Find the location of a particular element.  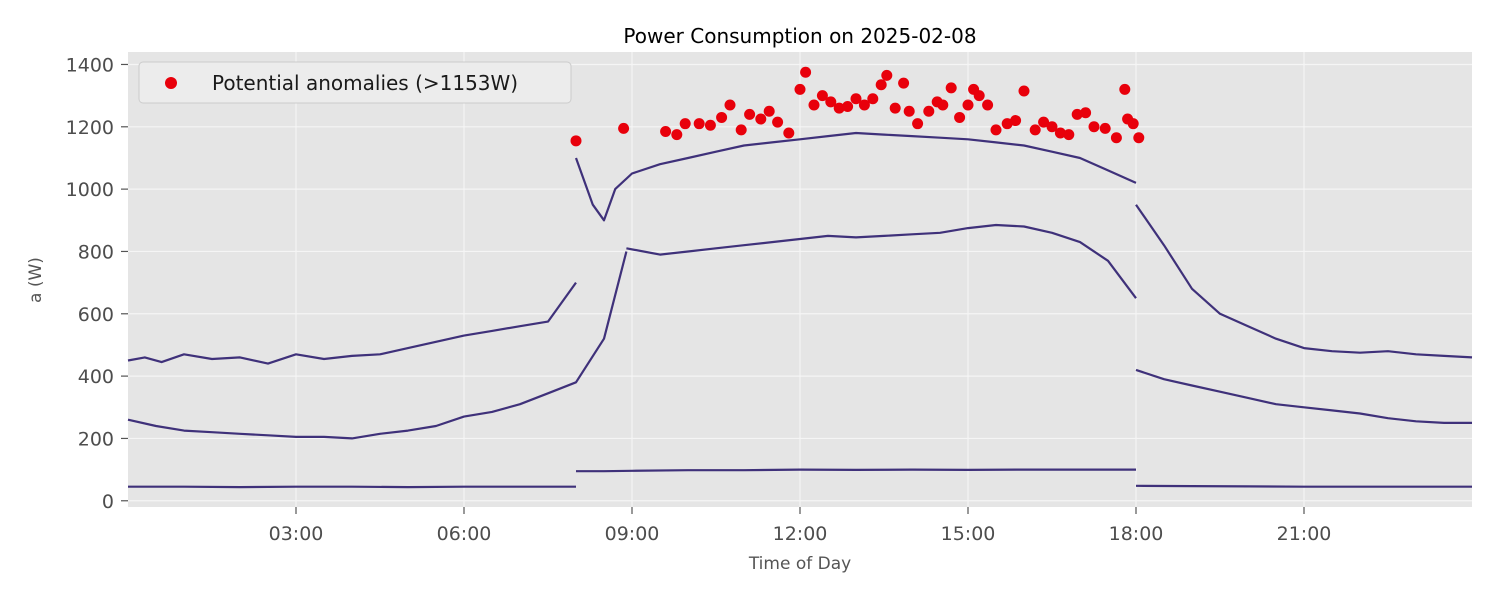

x-tick-label: 06:00 is located at coordinates (464, 534).